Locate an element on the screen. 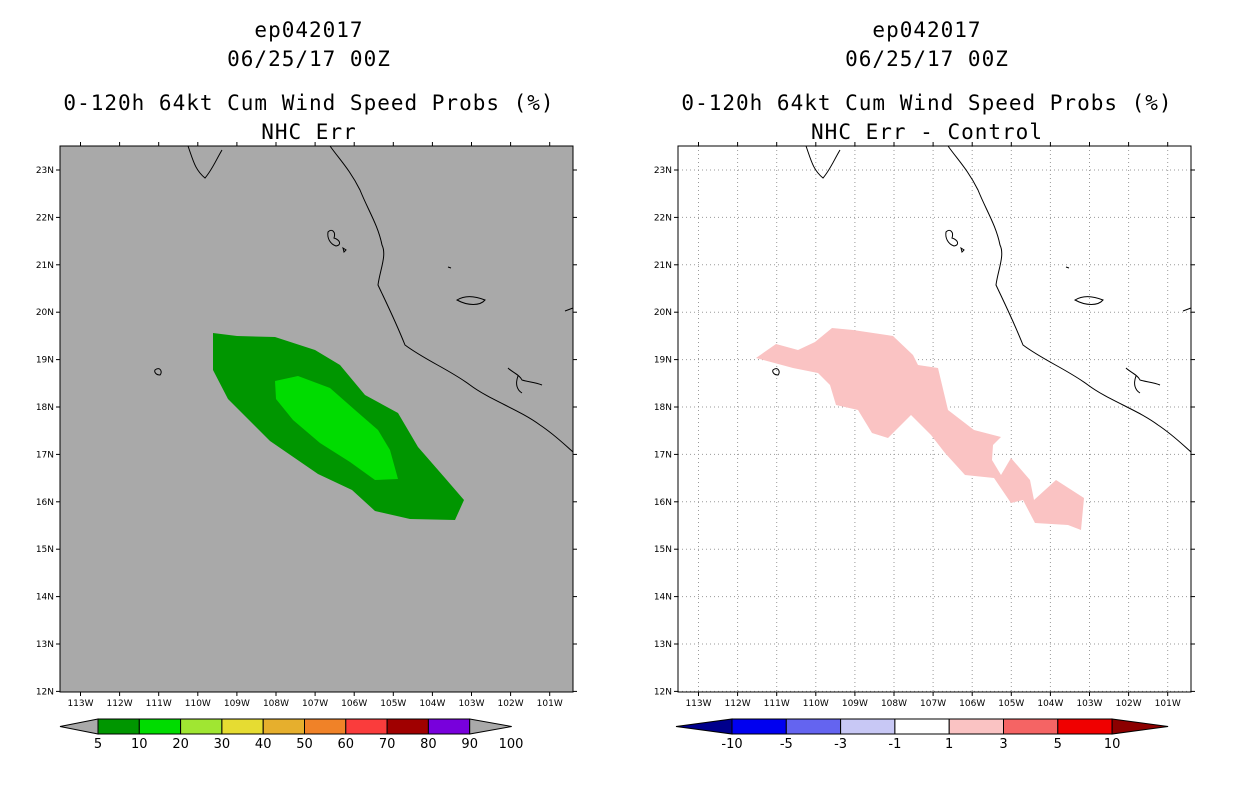 This screenshot has height=800, width=1236. difference-1-3-area is located at coordinates (920, 429).